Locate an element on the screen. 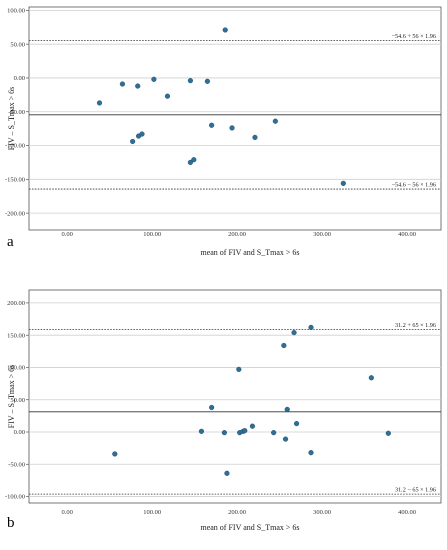 This screenshot has width=447, height=550. lower-limit-label: −54.6 − 56 × 1.96 is located at coordinates (414, 185).